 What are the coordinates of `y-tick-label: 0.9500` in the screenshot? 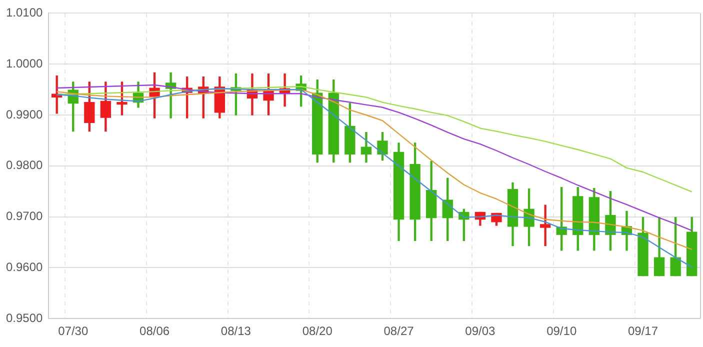 It's located at (25, 317).